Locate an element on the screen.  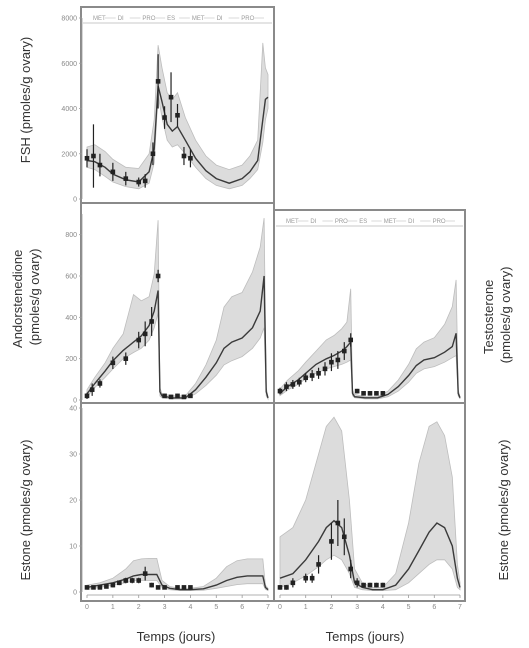
y-tick-label: 200 is located at coordinates (71, 359).